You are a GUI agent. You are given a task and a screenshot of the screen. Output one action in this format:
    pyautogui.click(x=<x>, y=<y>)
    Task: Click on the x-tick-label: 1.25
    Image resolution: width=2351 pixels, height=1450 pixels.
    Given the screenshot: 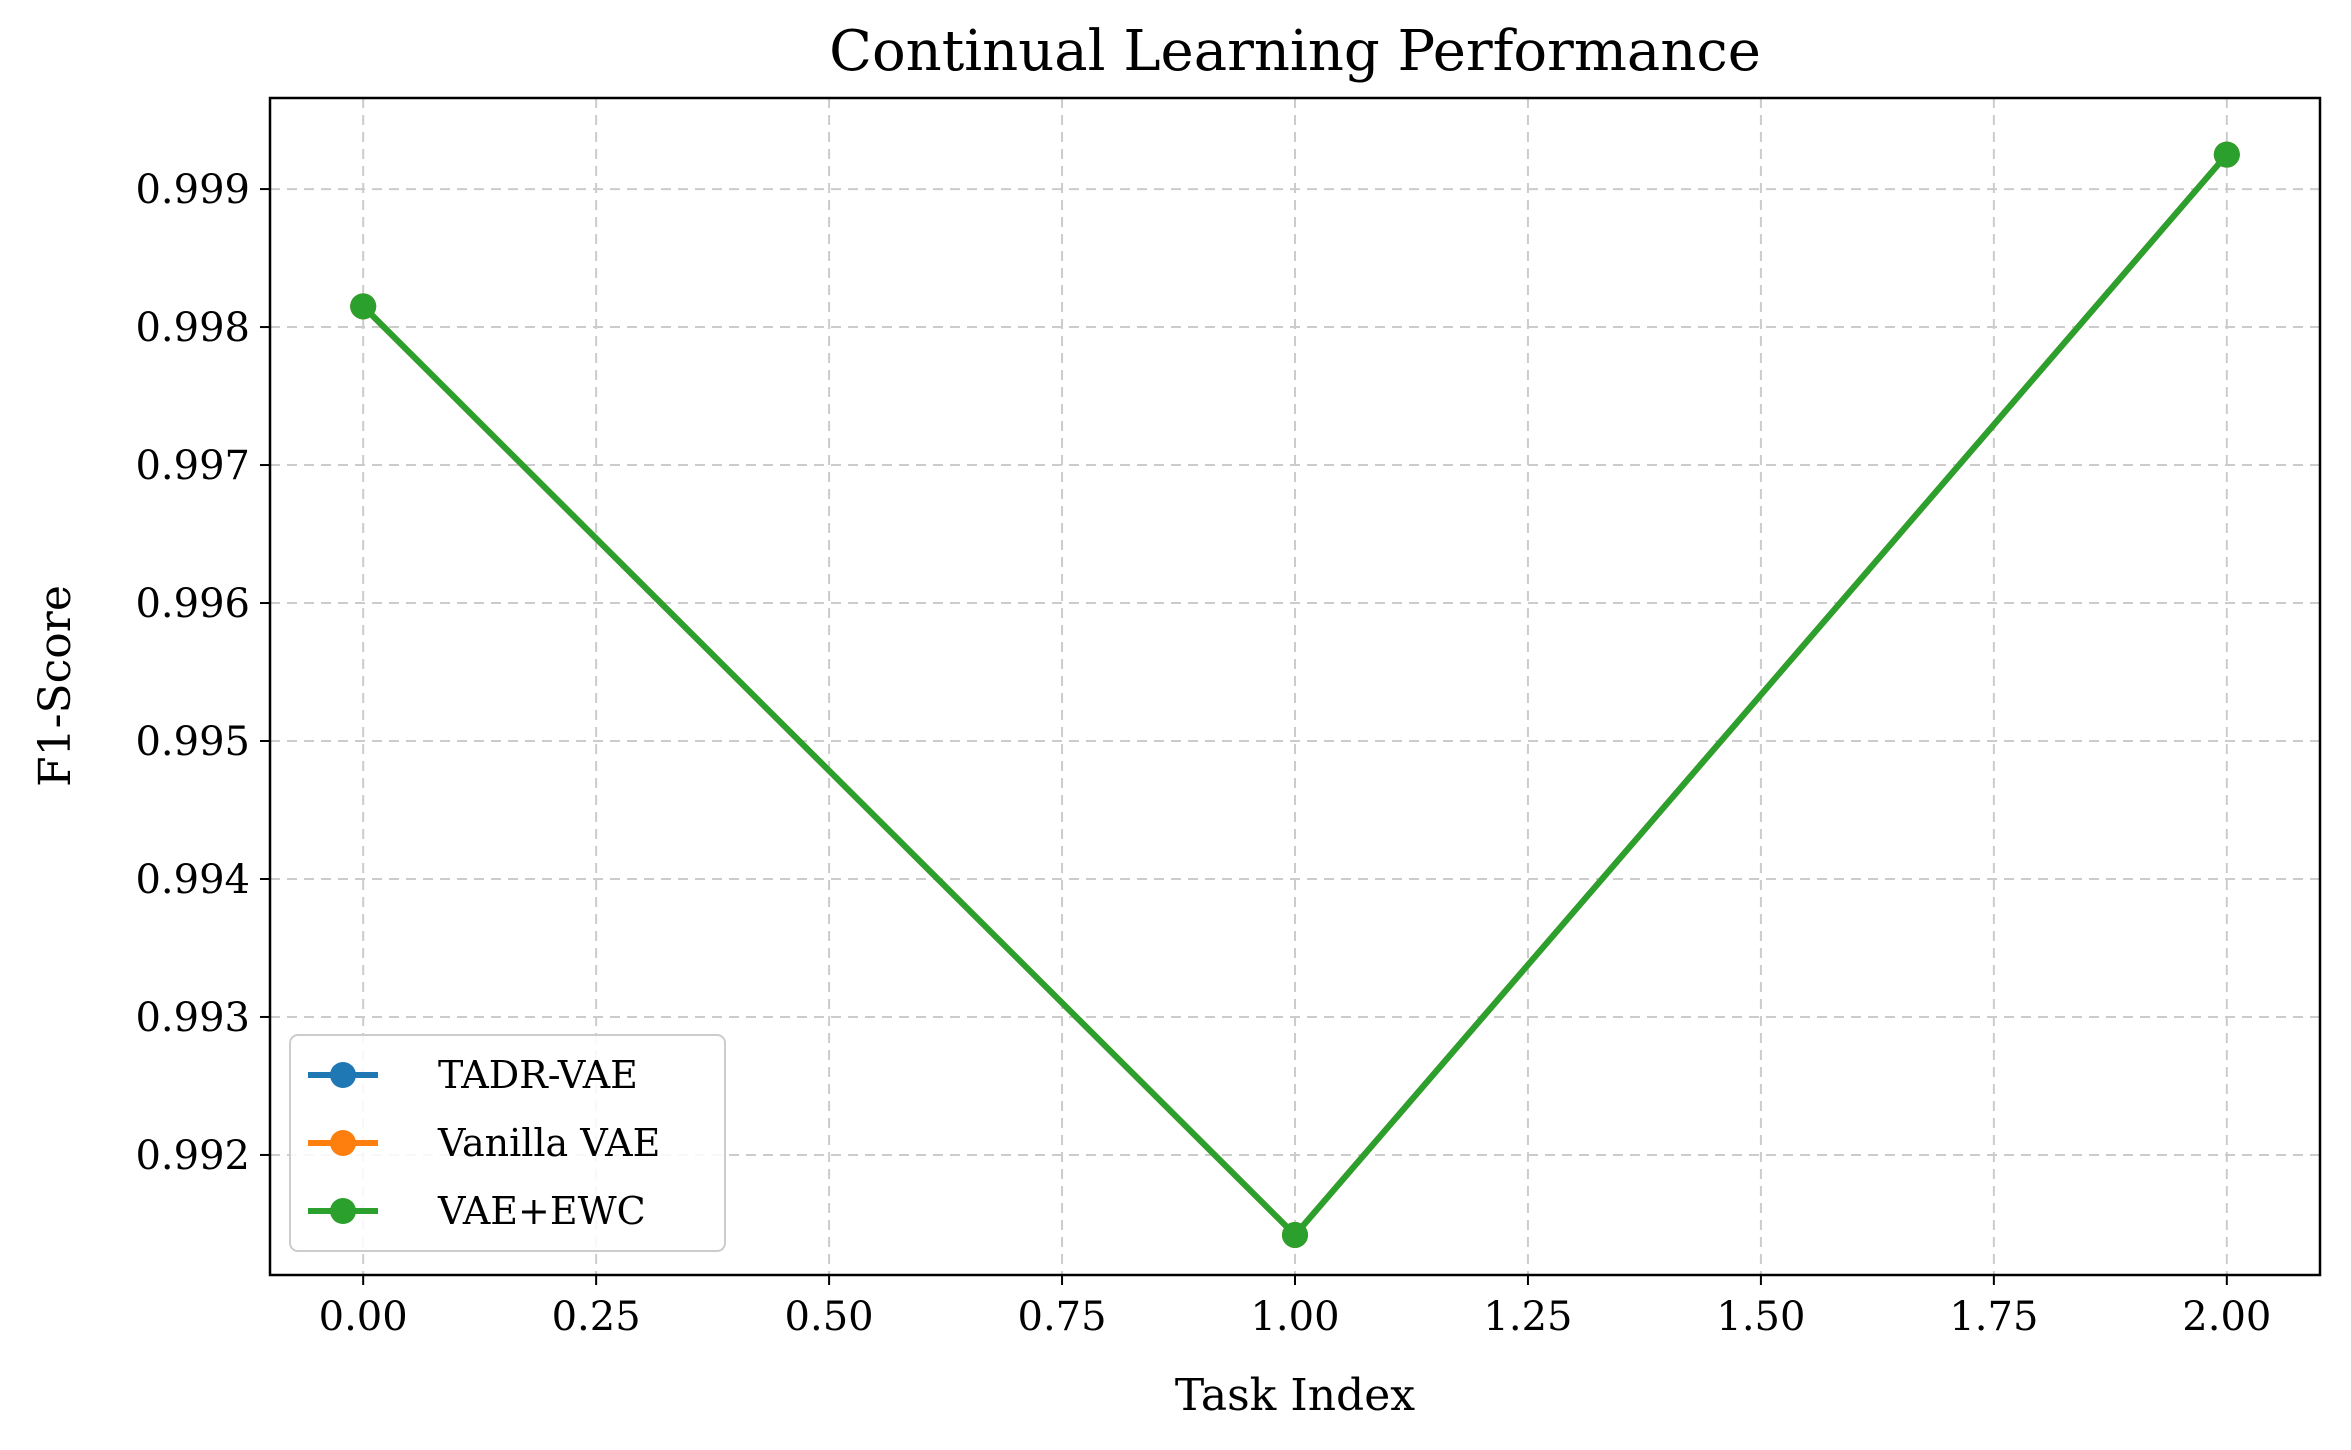 What is the action you would take?
    pyautogui.click(x=1527, y=1317)
    